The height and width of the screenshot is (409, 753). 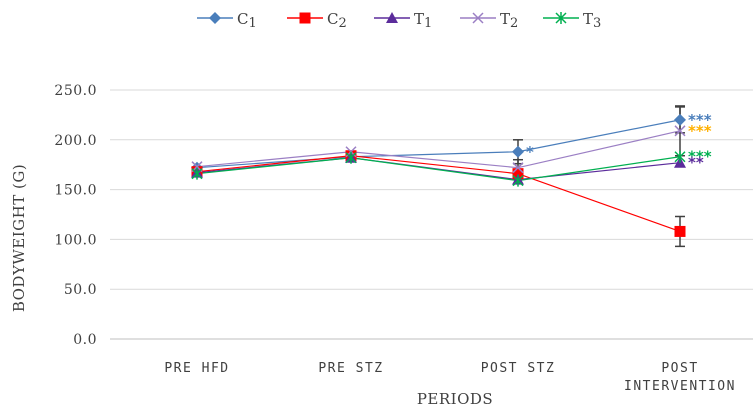 I want to click on y-tick-label: 200.0, so click(x=75, y=141).